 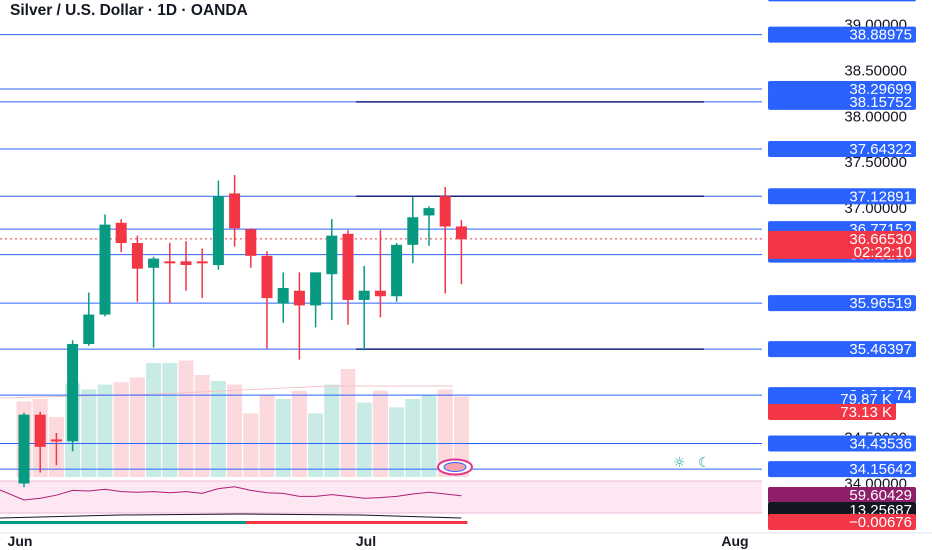 I want to click on countdown-label: 02:22:10, so click(x=883, y=252).